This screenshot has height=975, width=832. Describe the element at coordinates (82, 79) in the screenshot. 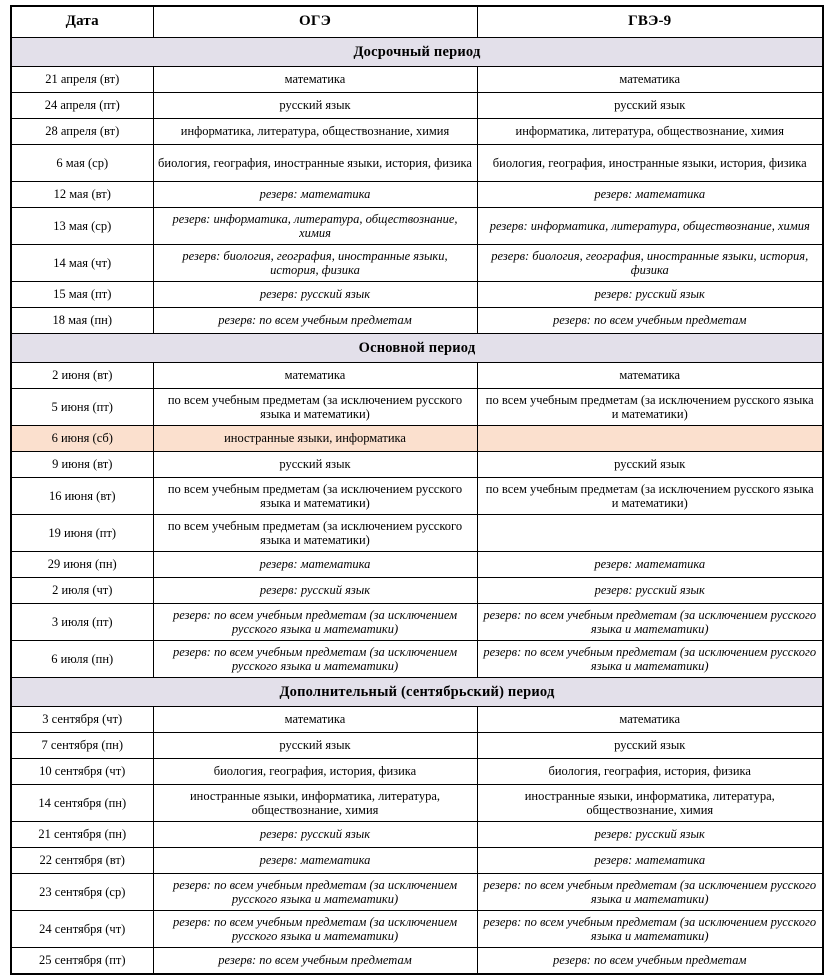

I see `cell-date: 21 апреля (вт)` at that location.